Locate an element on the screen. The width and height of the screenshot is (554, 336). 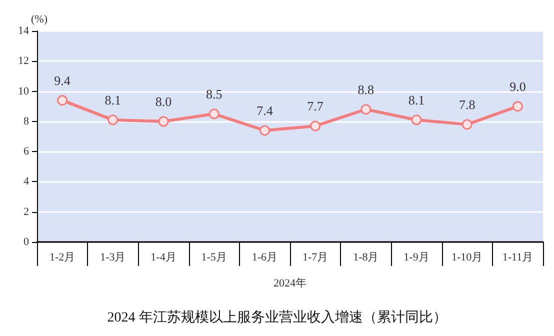
x-tick-label: 1-7月 is located at coordinates (315, 258).